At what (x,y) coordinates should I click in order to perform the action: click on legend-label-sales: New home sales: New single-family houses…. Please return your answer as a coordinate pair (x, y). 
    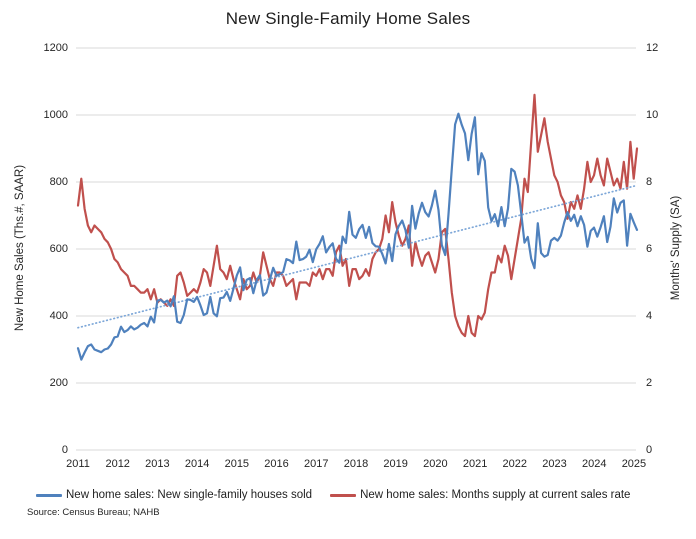
    Looking at the image, I should click on (189, 495).